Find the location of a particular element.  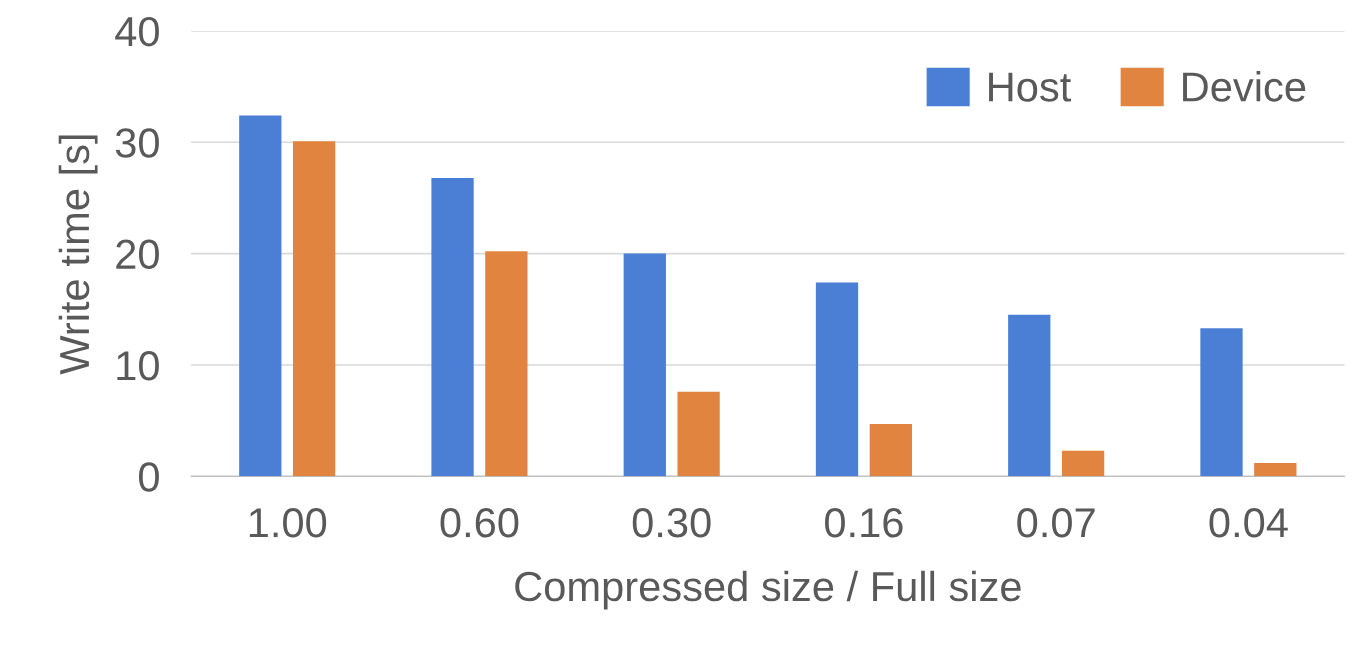

x-tick-label: 0.04 is located at coordinates (1248, 522).